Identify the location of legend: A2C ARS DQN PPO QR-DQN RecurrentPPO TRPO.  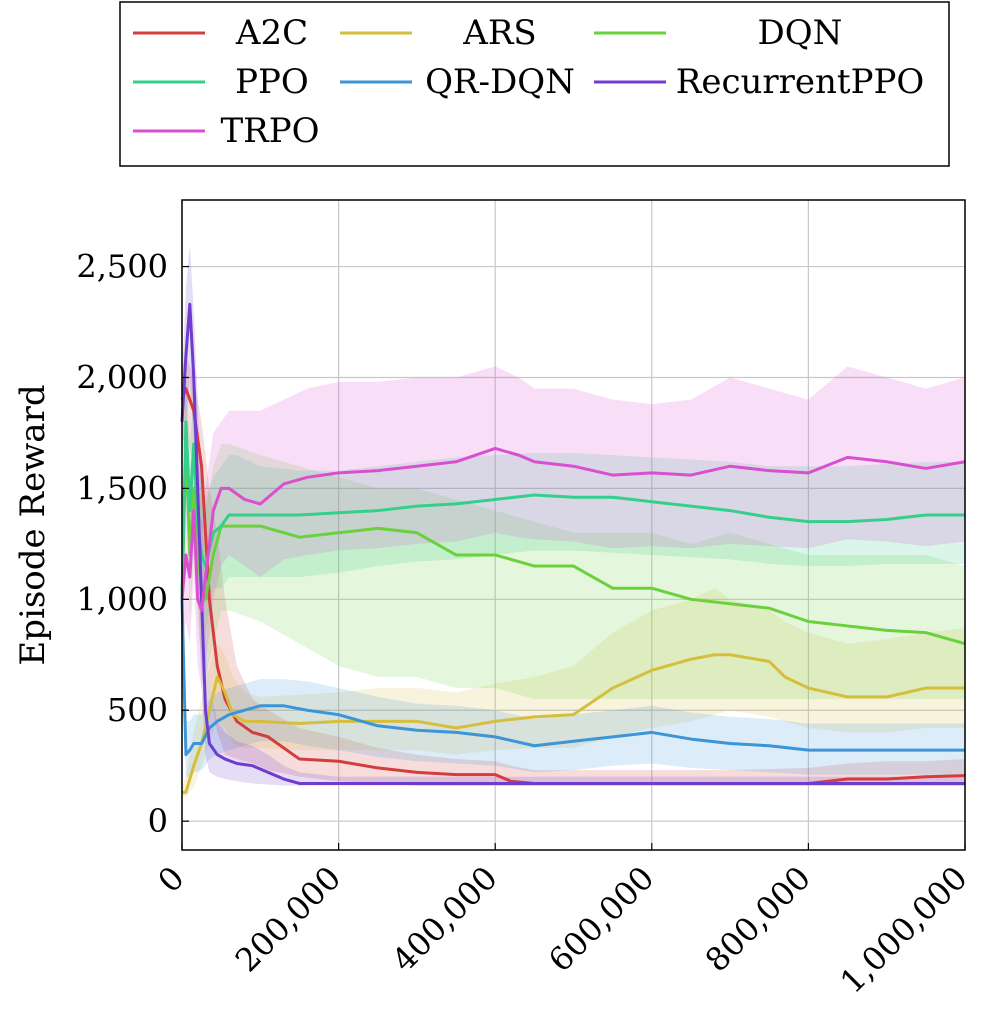
(534, 84).